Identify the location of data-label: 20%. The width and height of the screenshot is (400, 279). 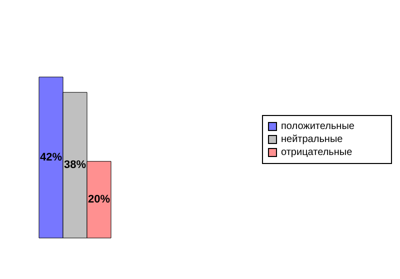
(99, 200).